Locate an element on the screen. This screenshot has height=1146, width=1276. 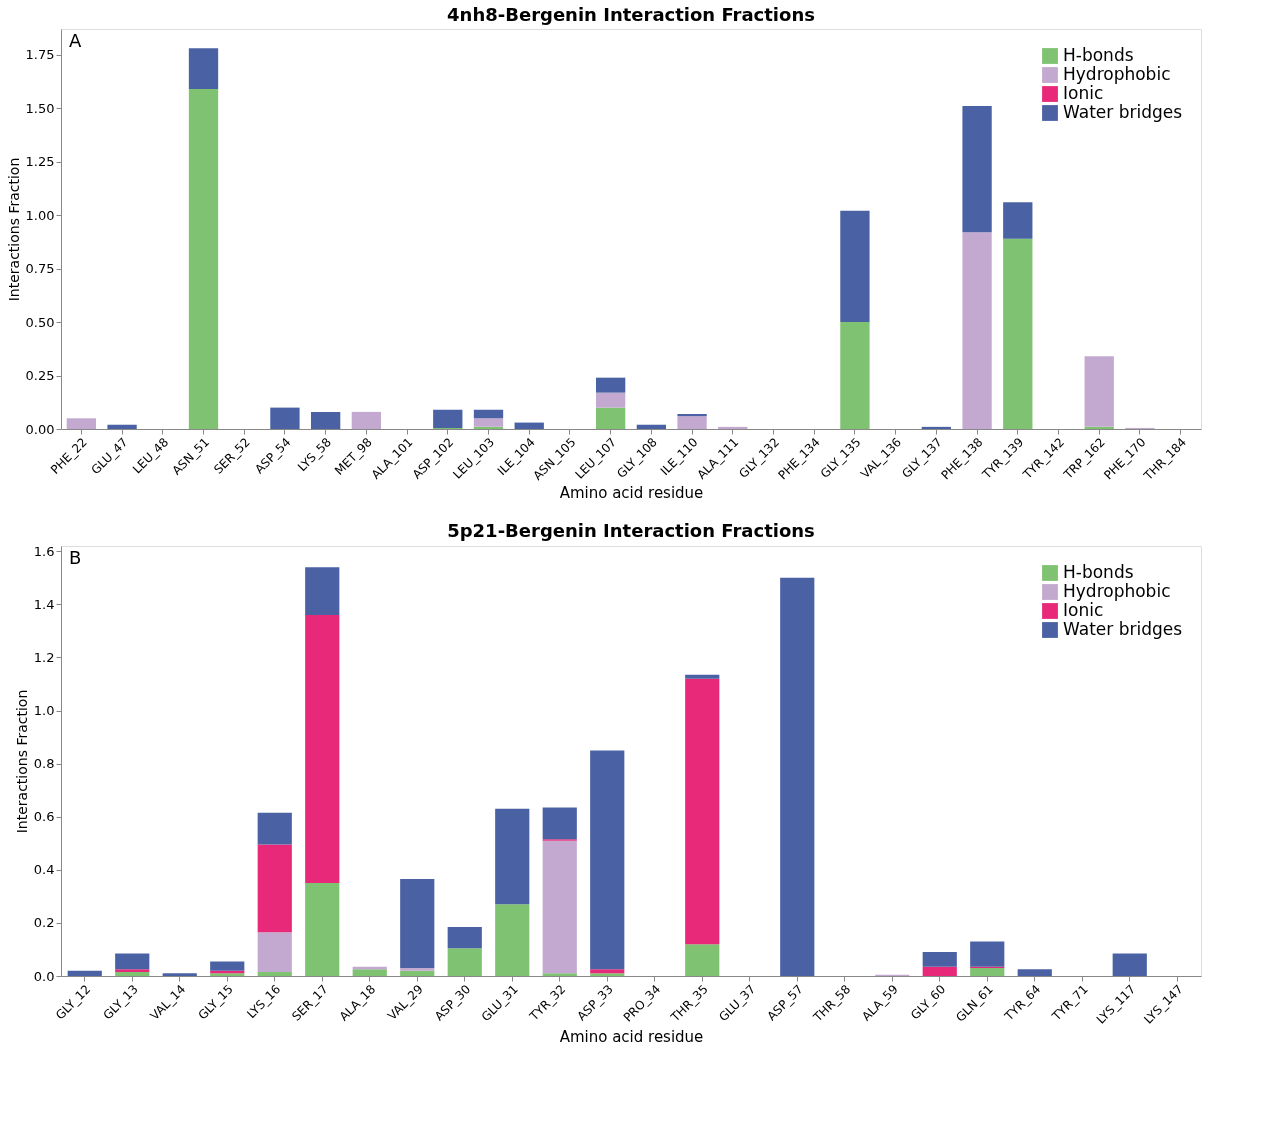
y-tick-label: 1.6 is located at coordinates (44, 551).